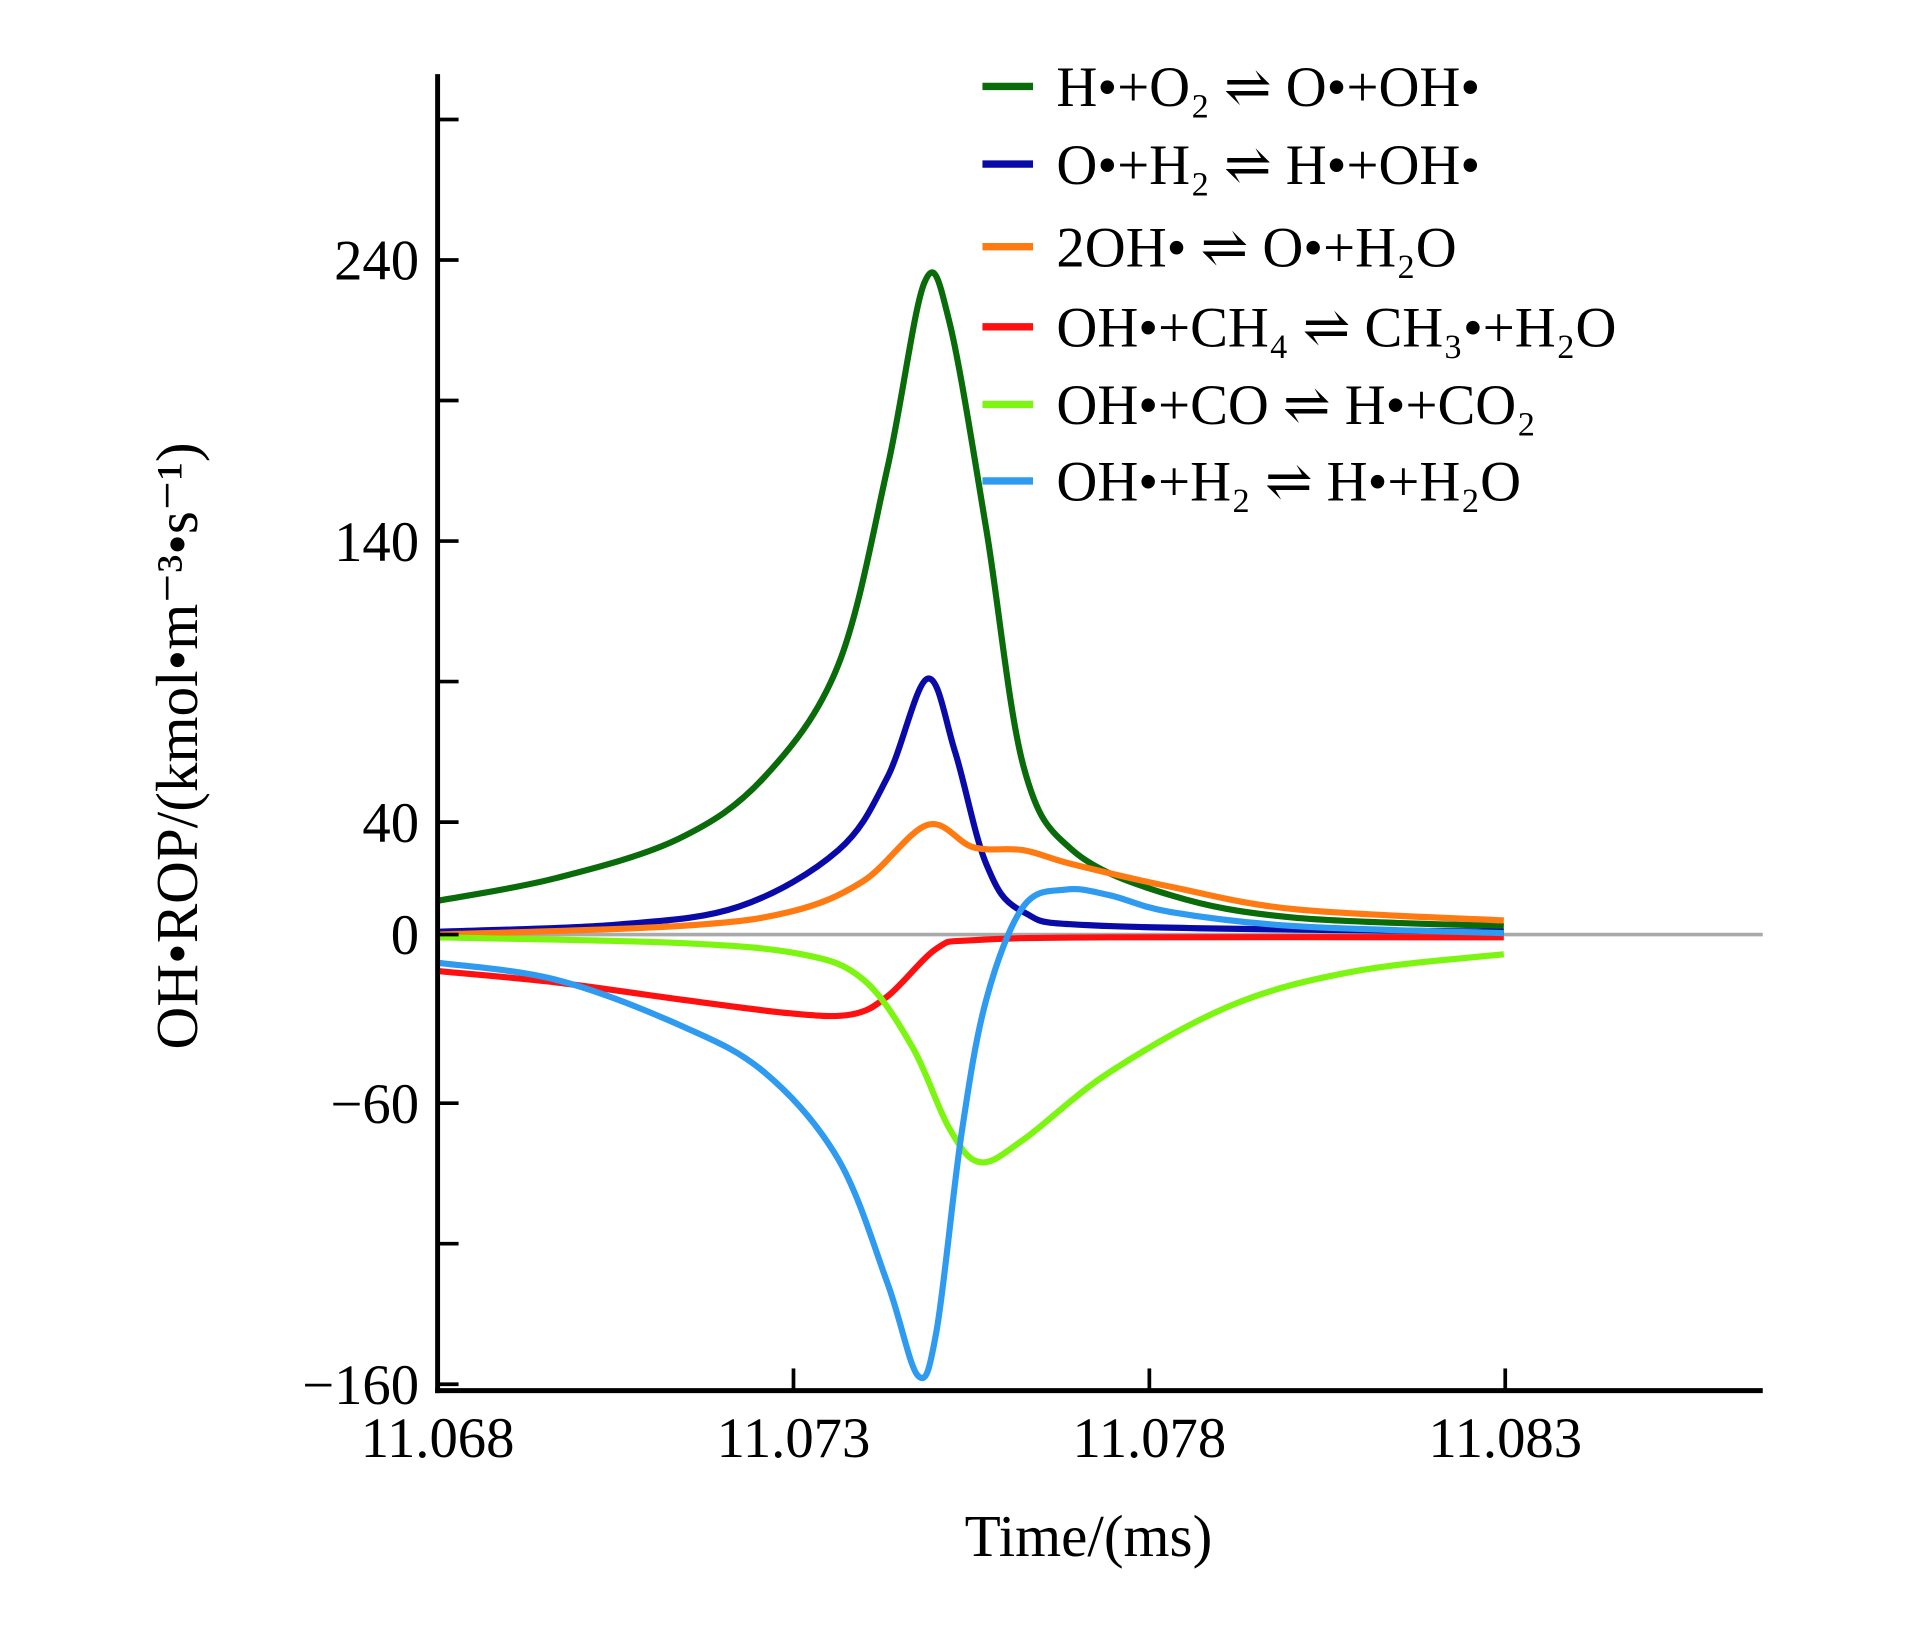 The image size is (1923, 1625). I want to click on x-tick-label: 11.078, so click(1149, 1438).